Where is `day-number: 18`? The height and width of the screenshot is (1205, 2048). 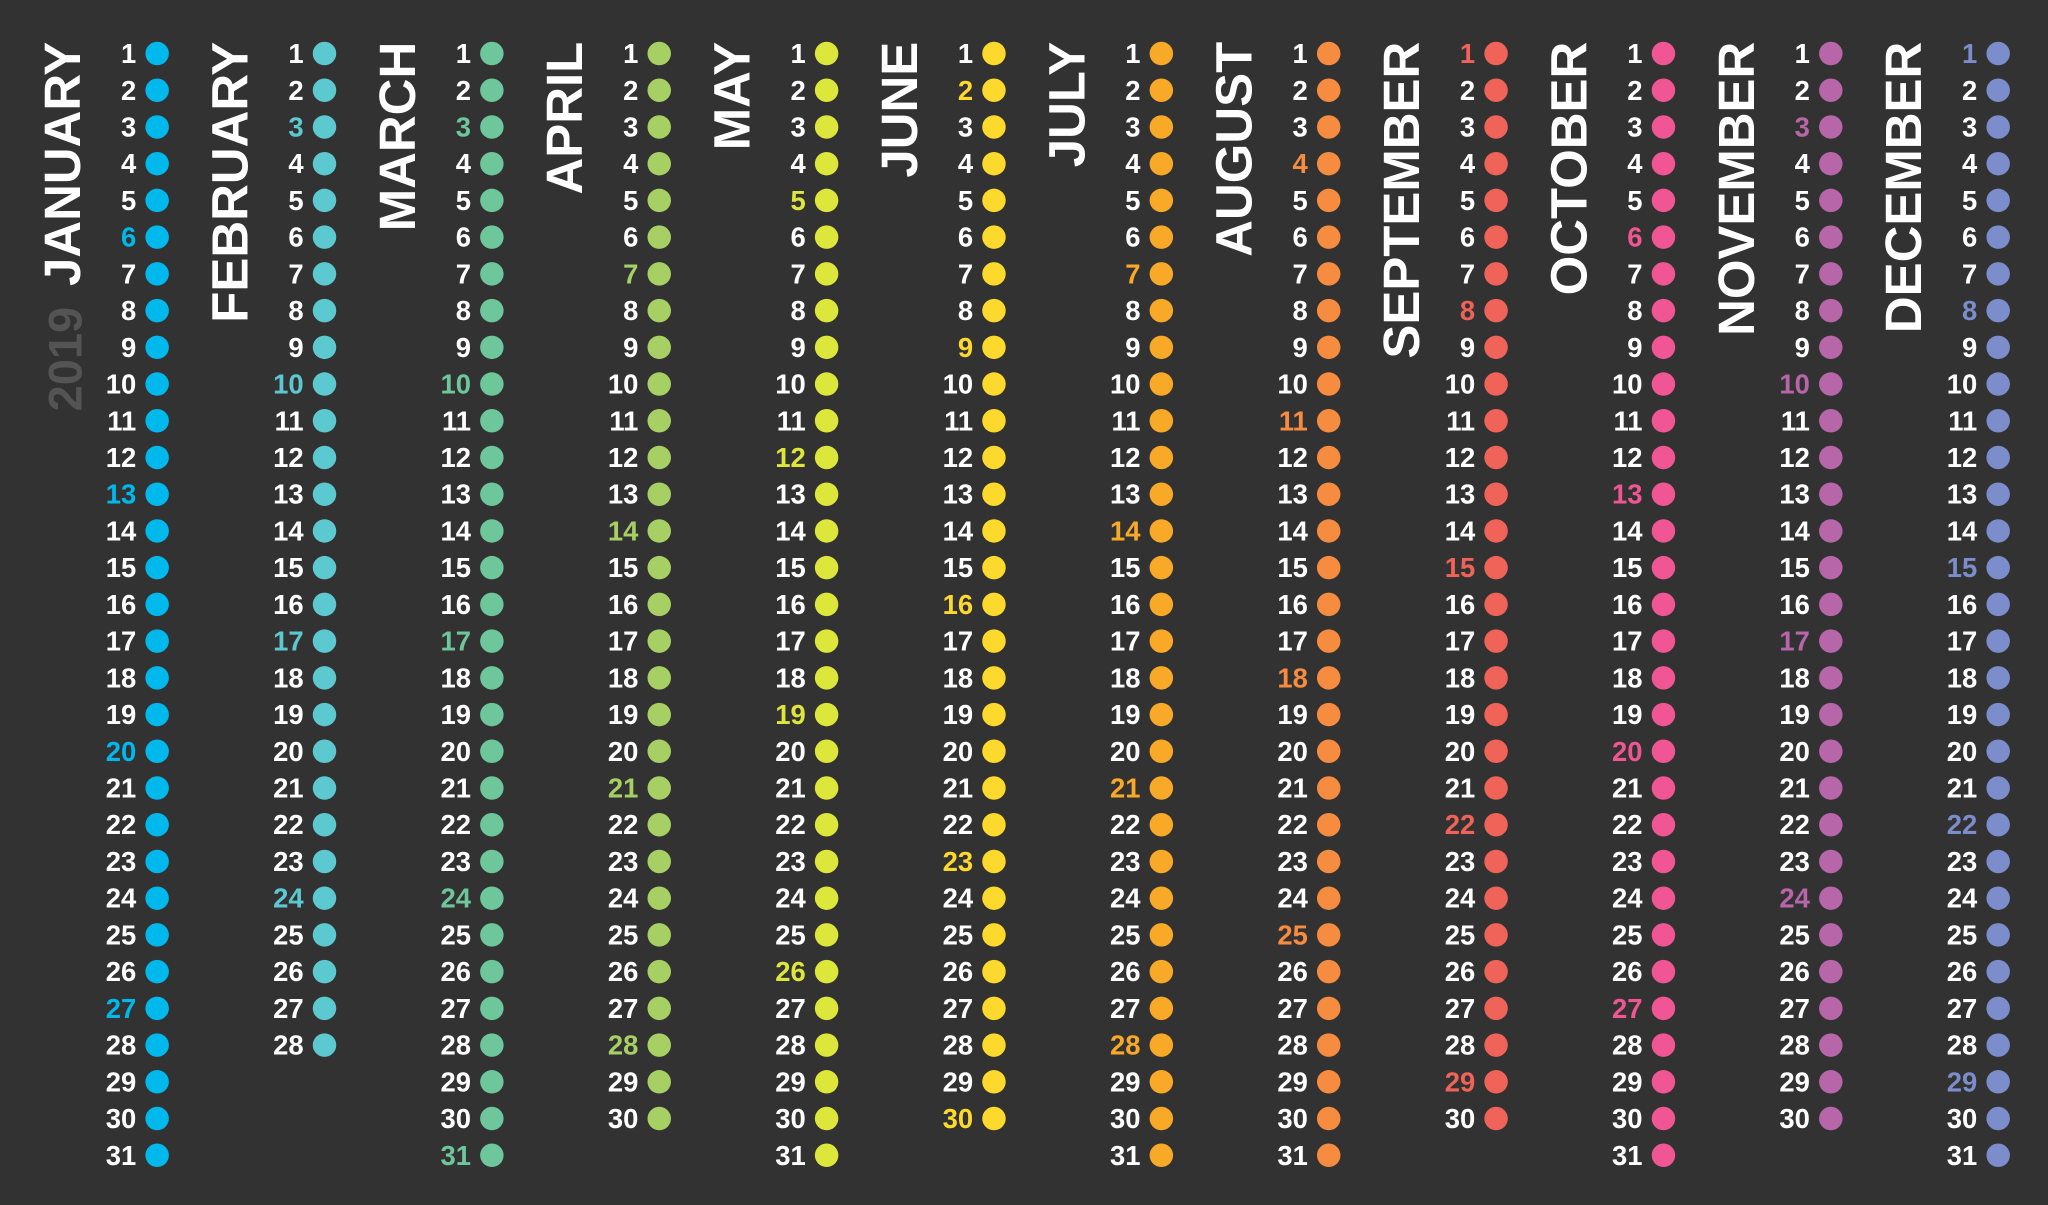 day-number: 18 is located at coordinates (1125, 677).